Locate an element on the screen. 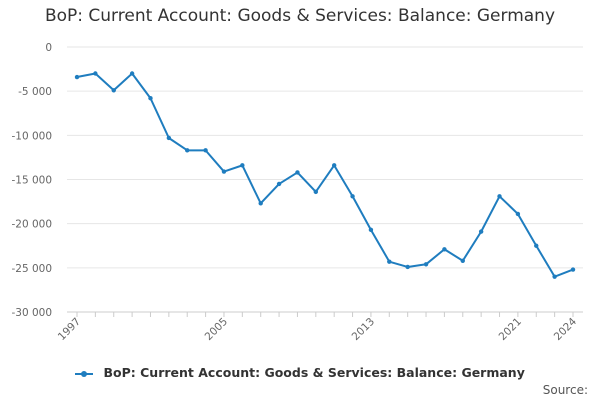 The height and width of the screenshot is (400, 600). y-tick-label: -15 000 is located at coordinates (31, 181).